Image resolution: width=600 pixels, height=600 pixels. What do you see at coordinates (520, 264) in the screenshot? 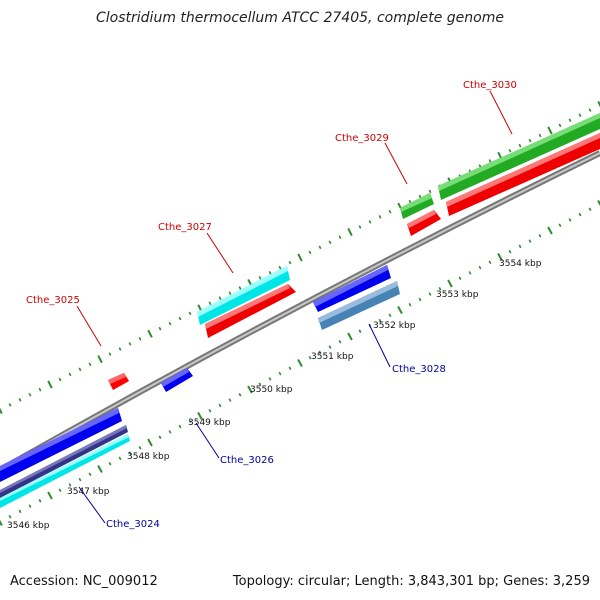
I see `scale-label-3554: 3554 kbp` at bounding box center [520, 264].